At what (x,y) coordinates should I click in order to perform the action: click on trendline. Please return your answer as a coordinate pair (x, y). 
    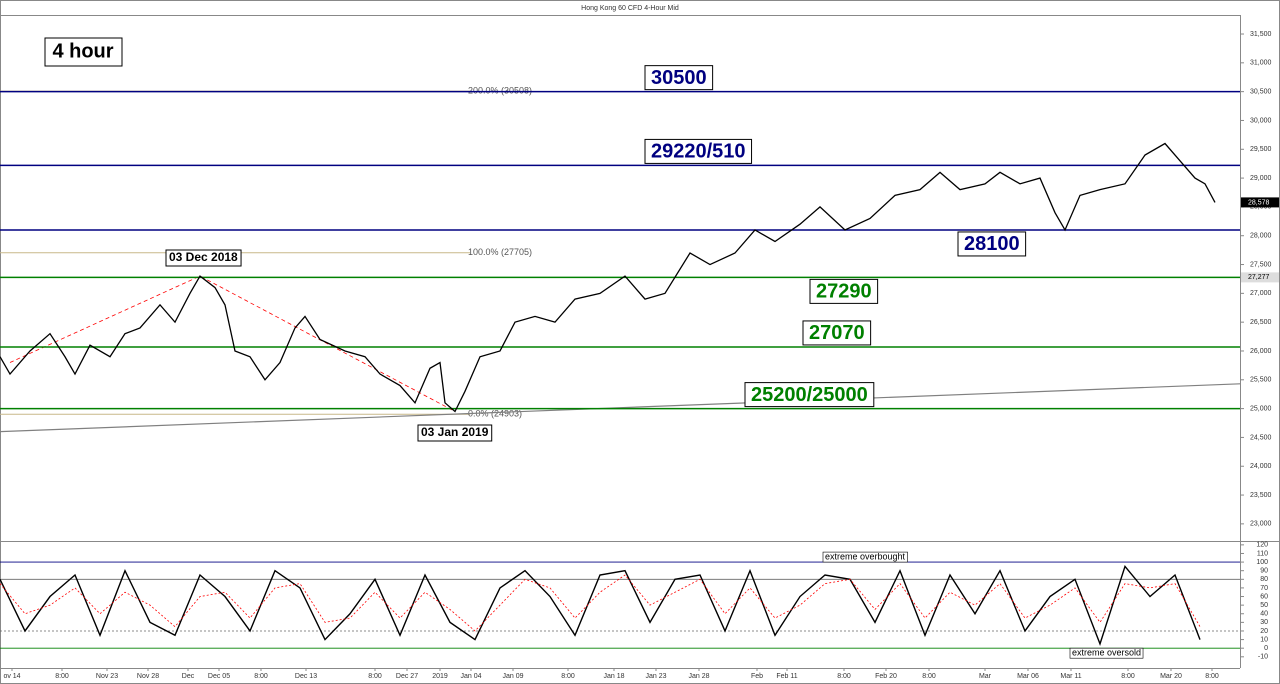
    Looking at the image, I should click on (620, 408).